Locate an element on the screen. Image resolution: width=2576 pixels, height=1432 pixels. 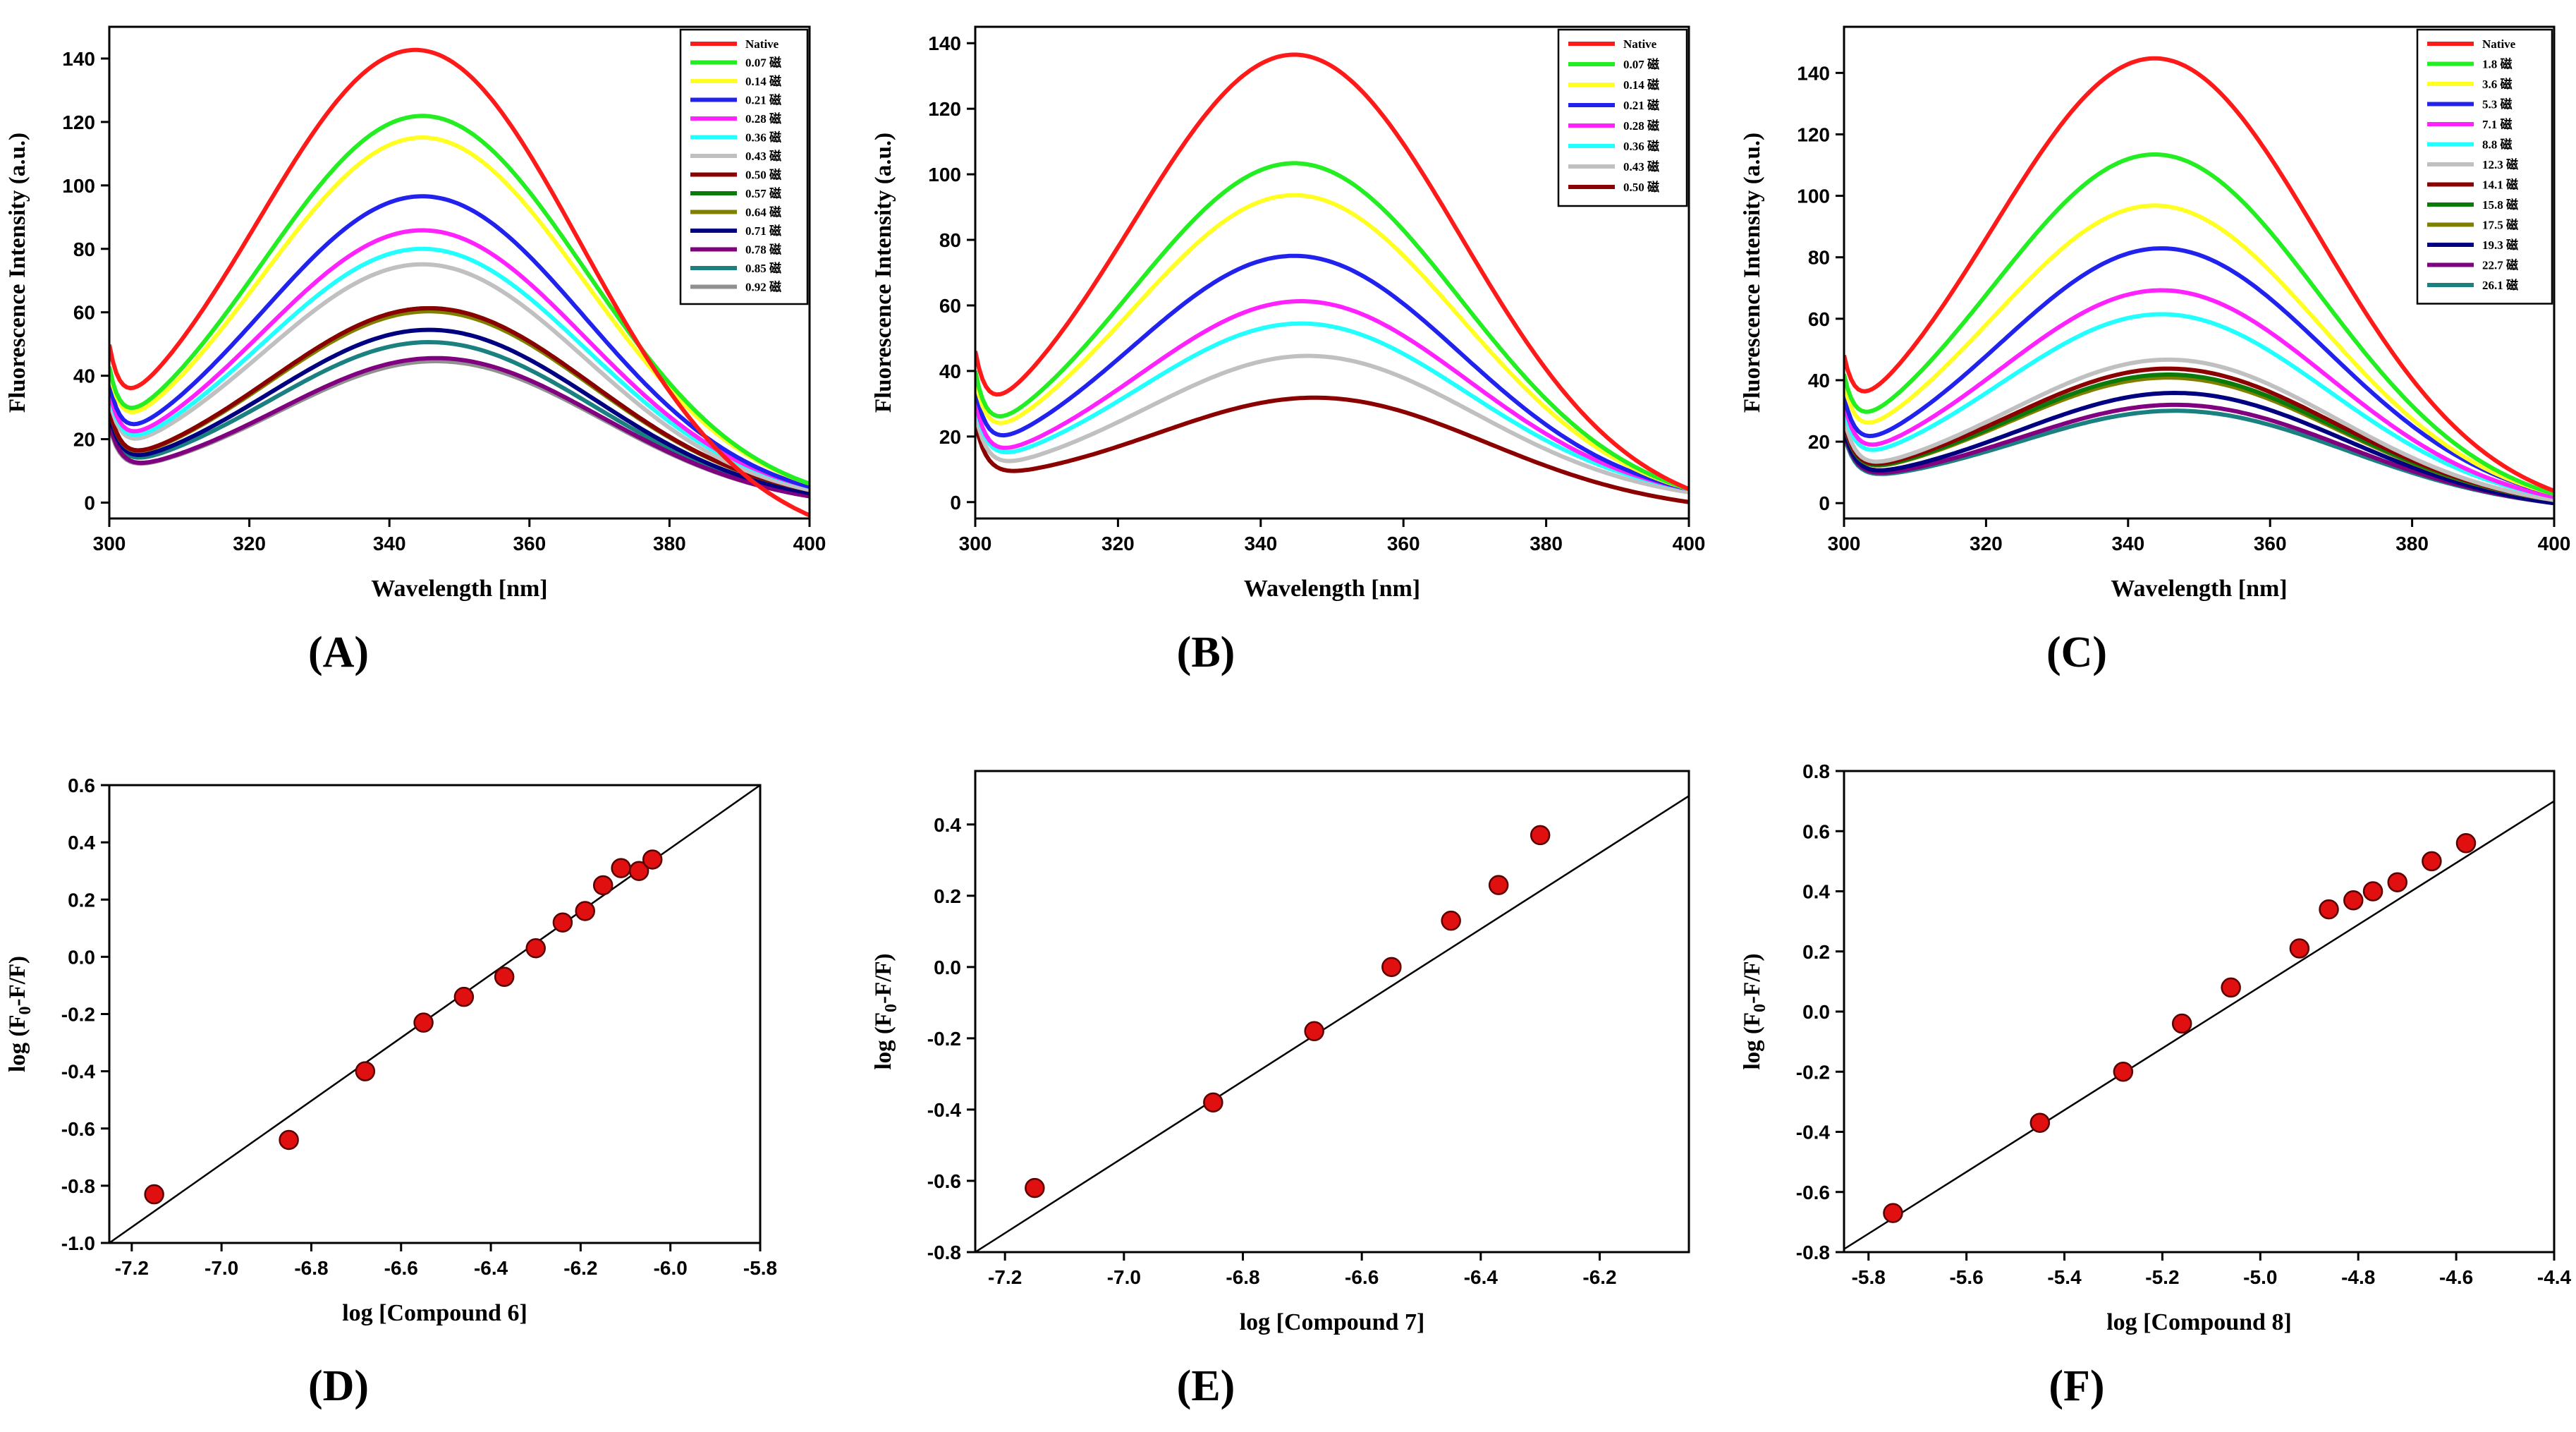
legend-label: 3.6 磁 is located at coordinates (2498, 84).